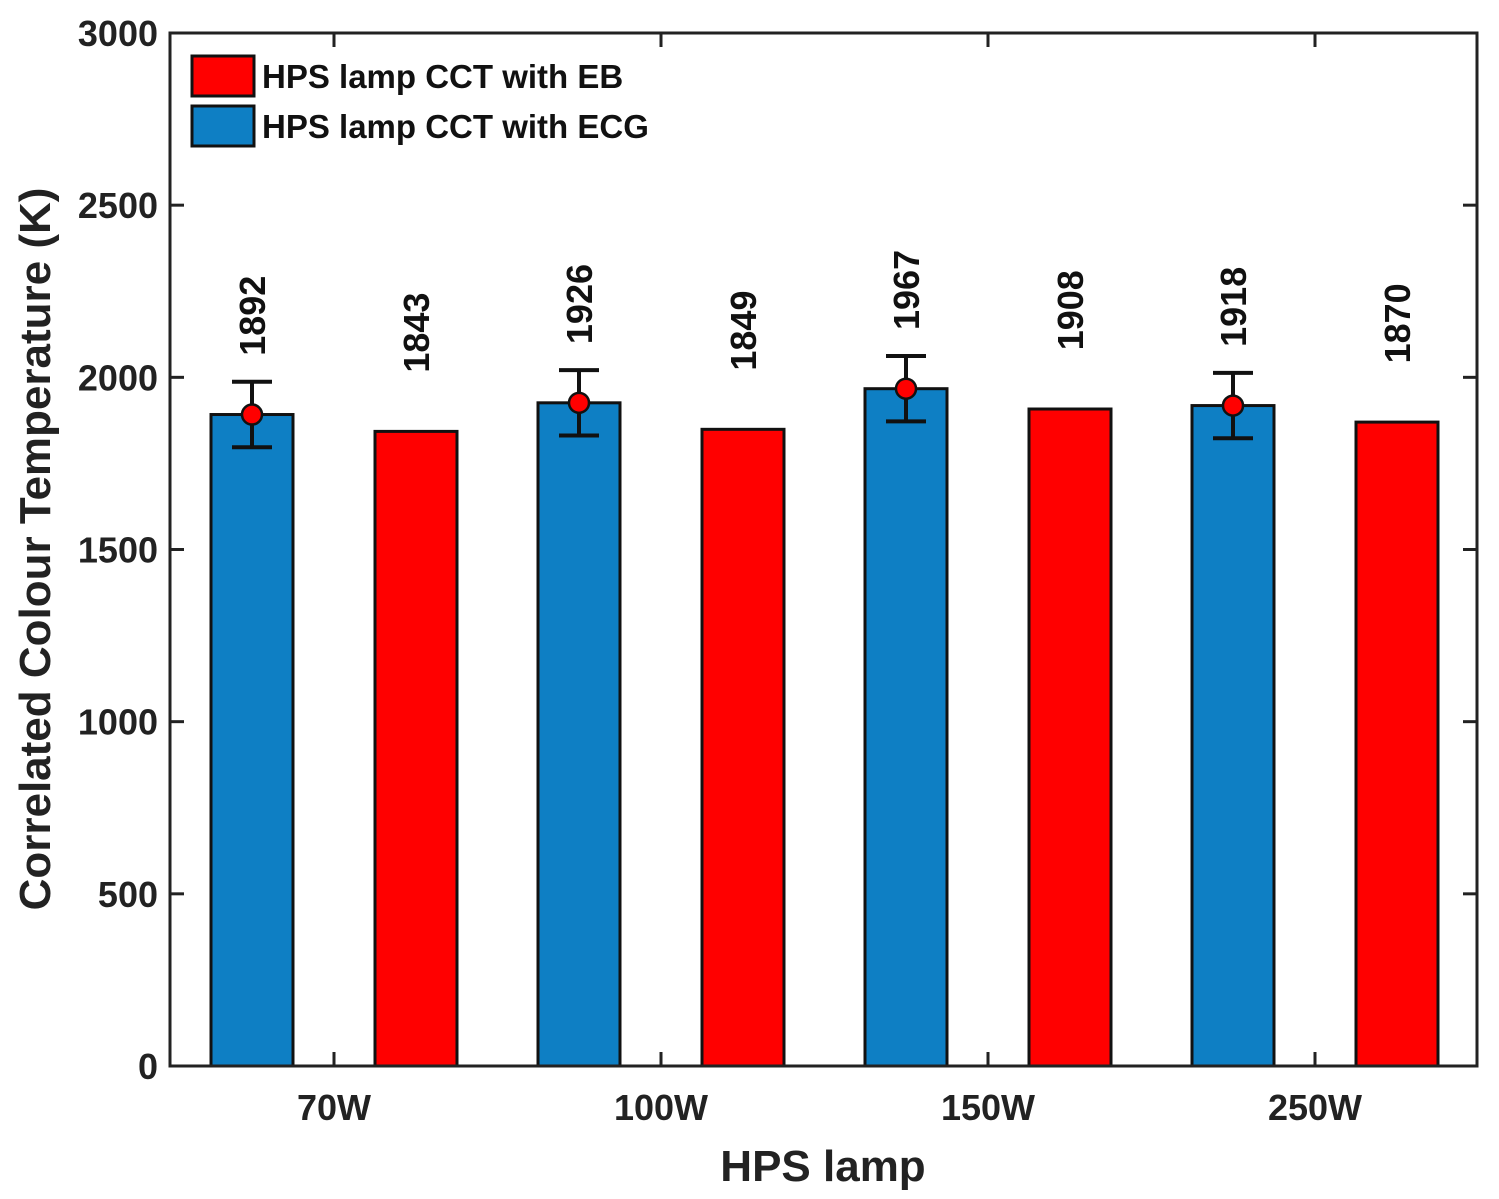 This screenshot has height=1199, width=1499. What do you see at coordinates (1070, 310) in the screenshot?
I see `data-label-eb-150W: 1908` at bounding box center [1070, 310].